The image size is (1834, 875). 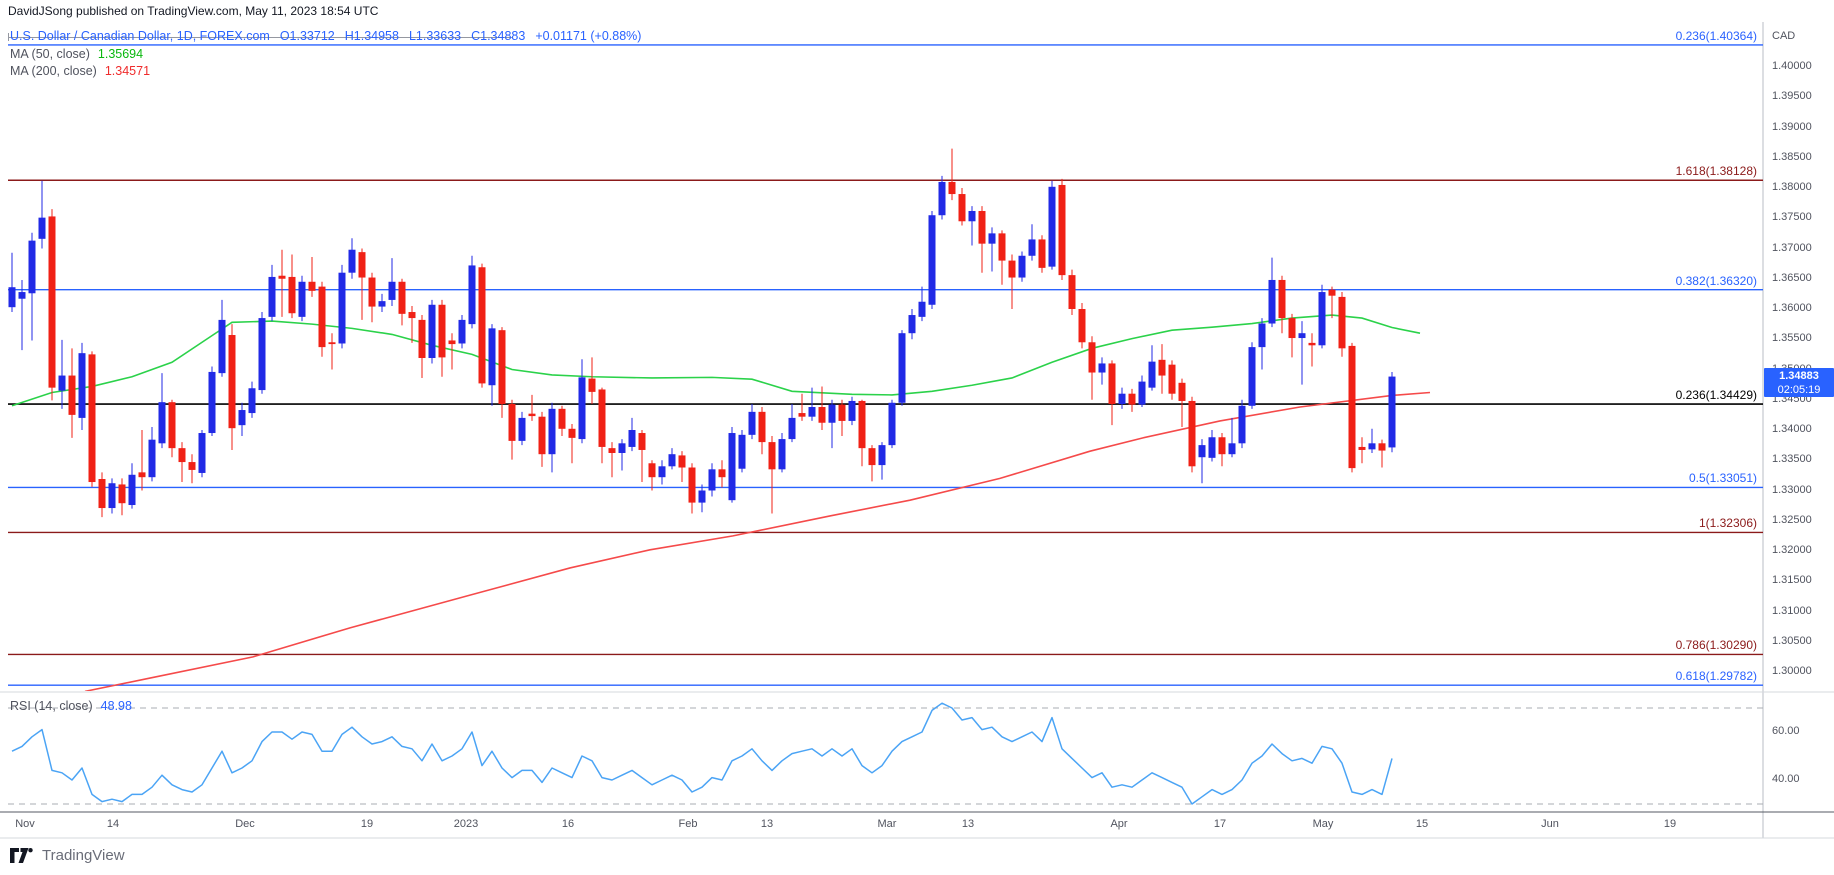 What do you see at coordinates (1792, 580) in the screenshot?
I see `price-axis-tick: 1.31500` at bounding box center [1792, 580].